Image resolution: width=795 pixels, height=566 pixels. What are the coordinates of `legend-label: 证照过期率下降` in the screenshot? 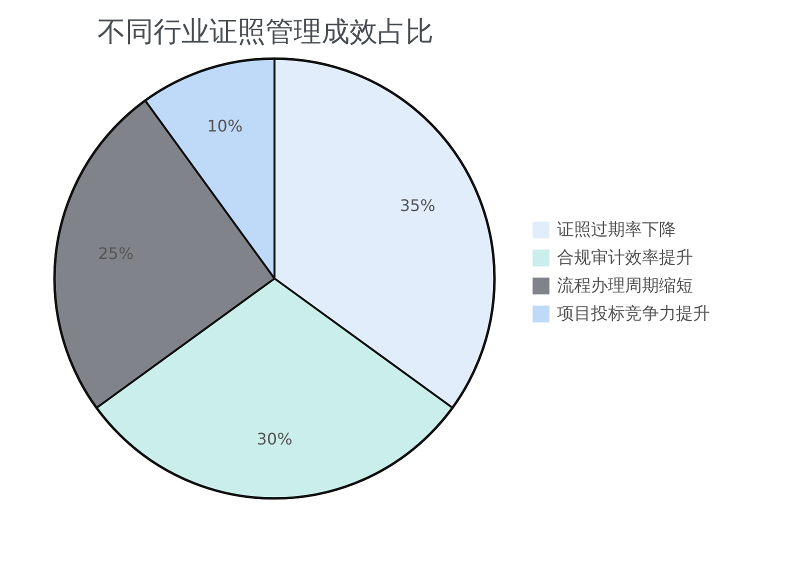 It's located at (616, 230).